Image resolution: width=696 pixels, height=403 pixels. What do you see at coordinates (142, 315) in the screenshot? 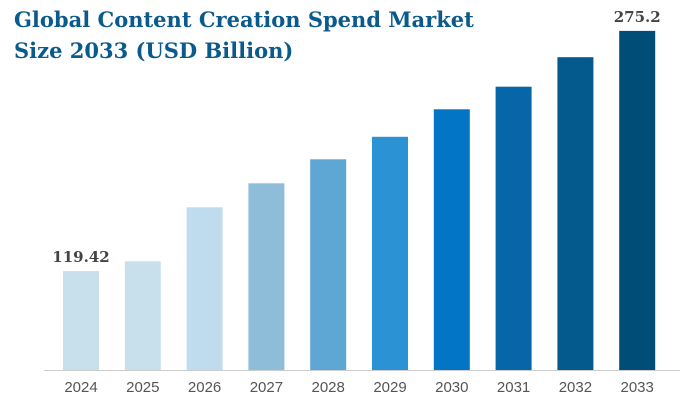
I see `bar-2025` at bounding box center [142, 315].